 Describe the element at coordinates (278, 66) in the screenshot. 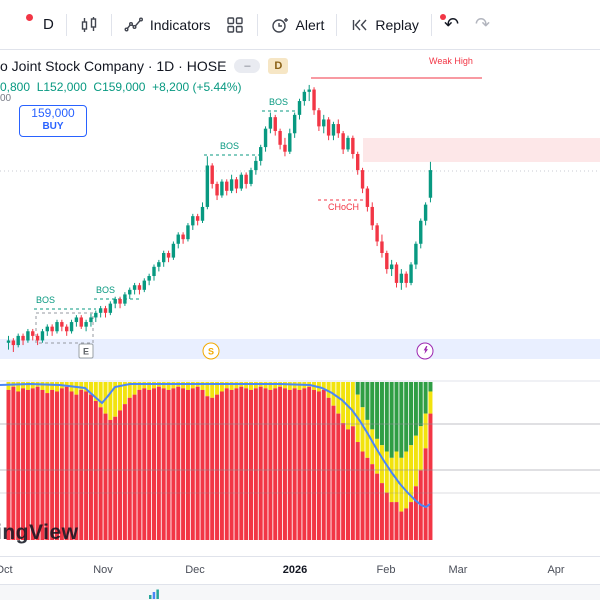

I see `interval-badge: D` at that location.